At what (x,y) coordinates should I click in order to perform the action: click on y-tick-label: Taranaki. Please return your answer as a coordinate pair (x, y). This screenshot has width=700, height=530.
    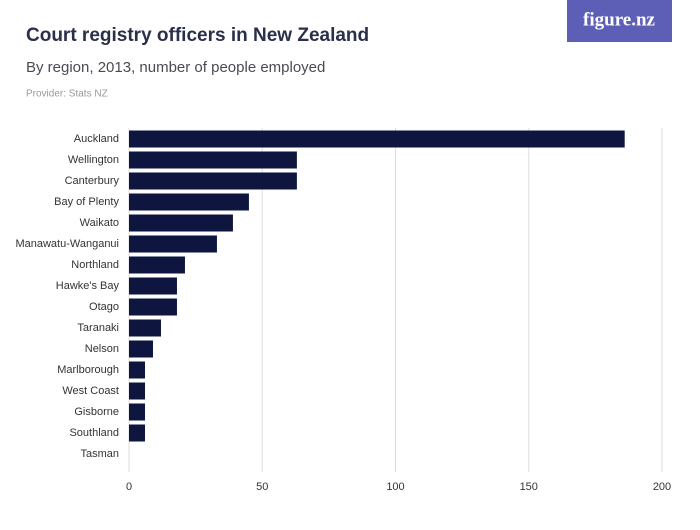
    Looking at the image, I should click on (98, 328).